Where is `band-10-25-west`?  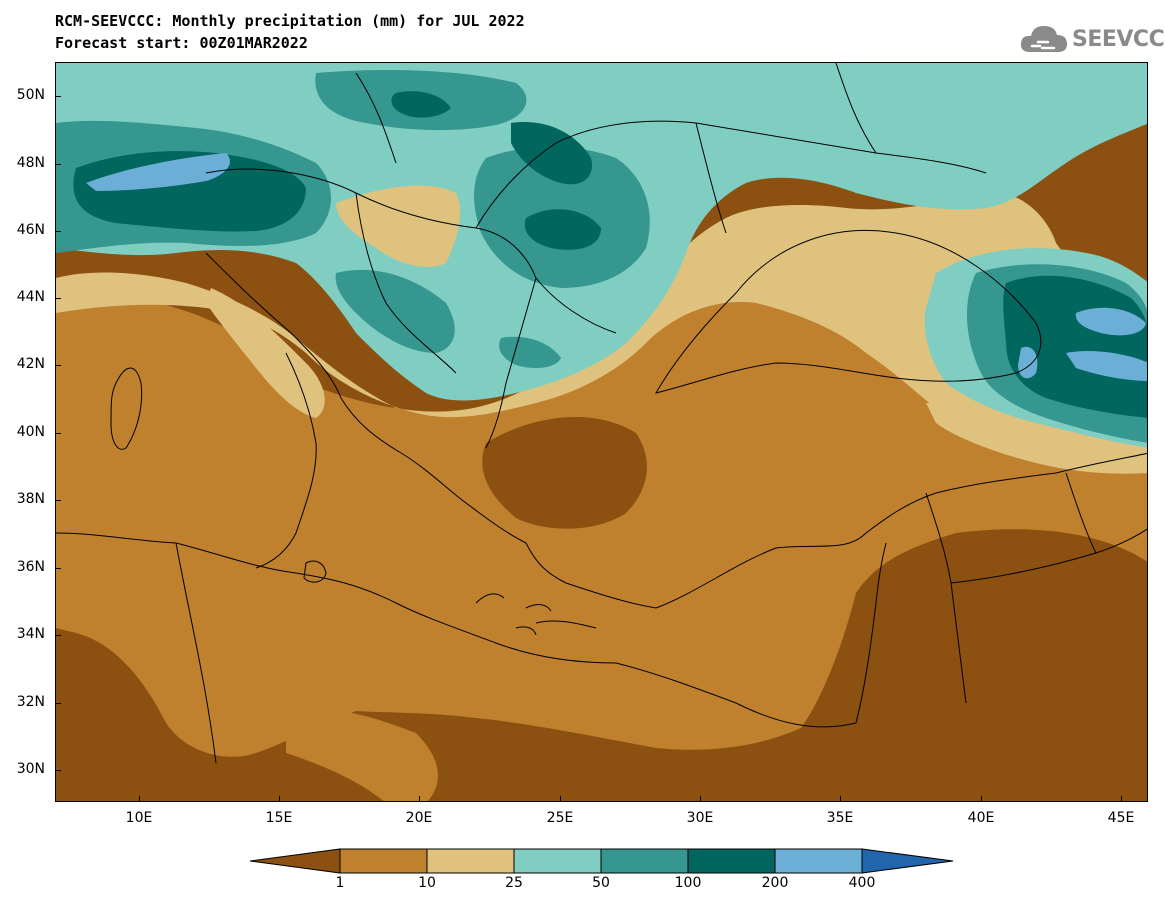
band-10-25-west is located at coordinates (102, 574).